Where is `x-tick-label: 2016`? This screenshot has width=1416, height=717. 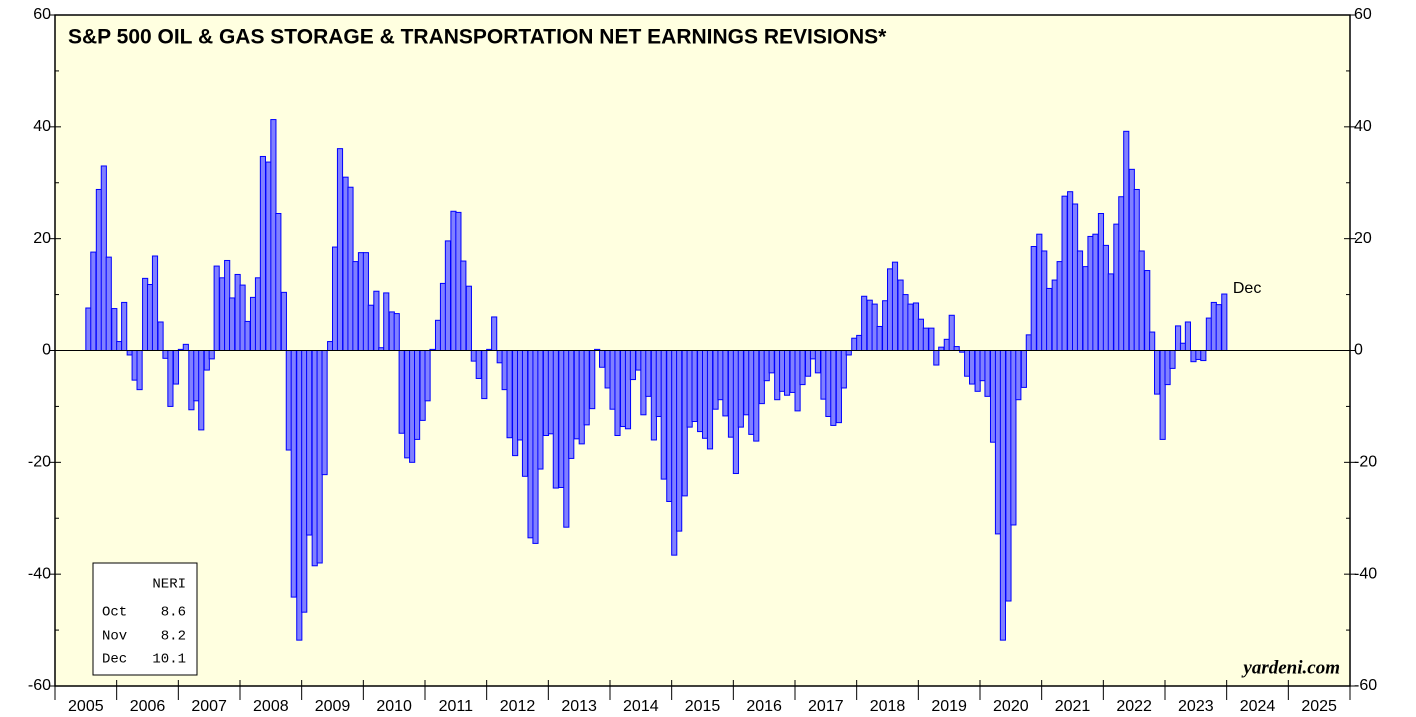
x-tick-label: 2016 is located at coordinates (764, 706).